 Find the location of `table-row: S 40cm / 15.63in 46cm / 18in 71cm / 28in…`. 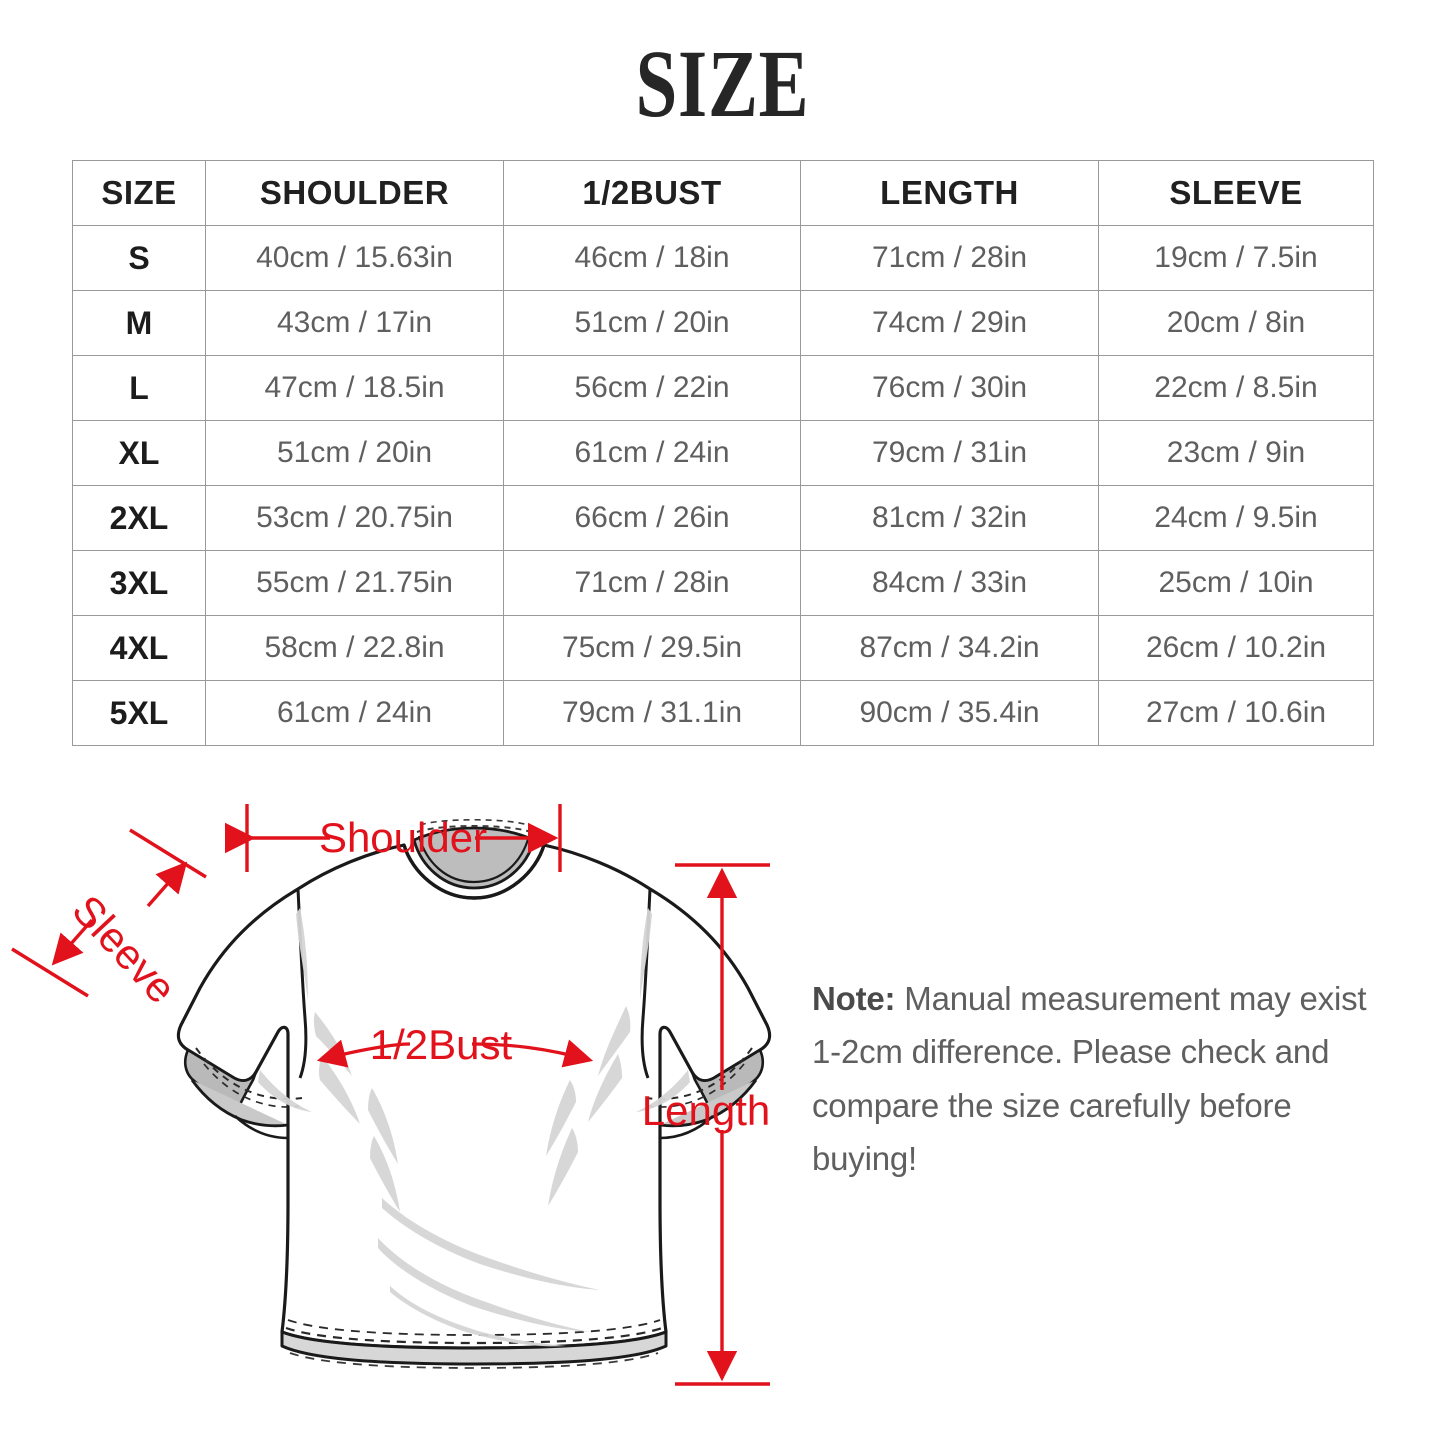

table-row: S 40cm / 15.63in 46cm / 18in 71cm / 28in… is located at coordinates (723, 258).